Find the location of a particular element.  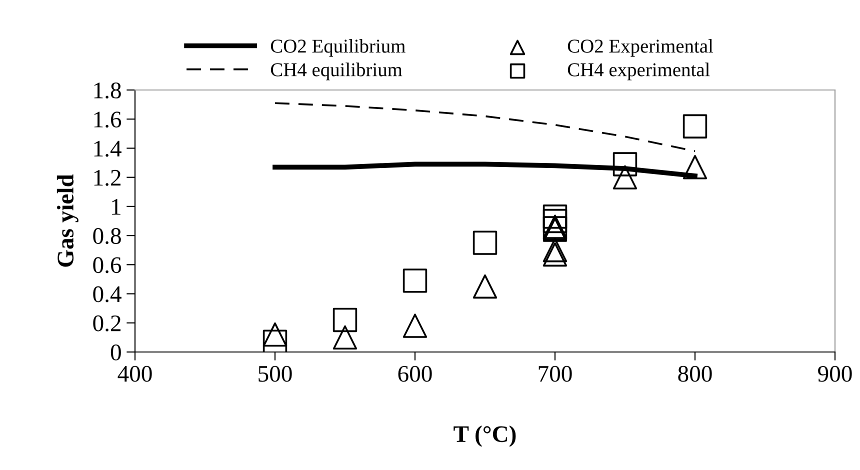

x-axis-title: T (°C) is located at coordinates (485, 436).